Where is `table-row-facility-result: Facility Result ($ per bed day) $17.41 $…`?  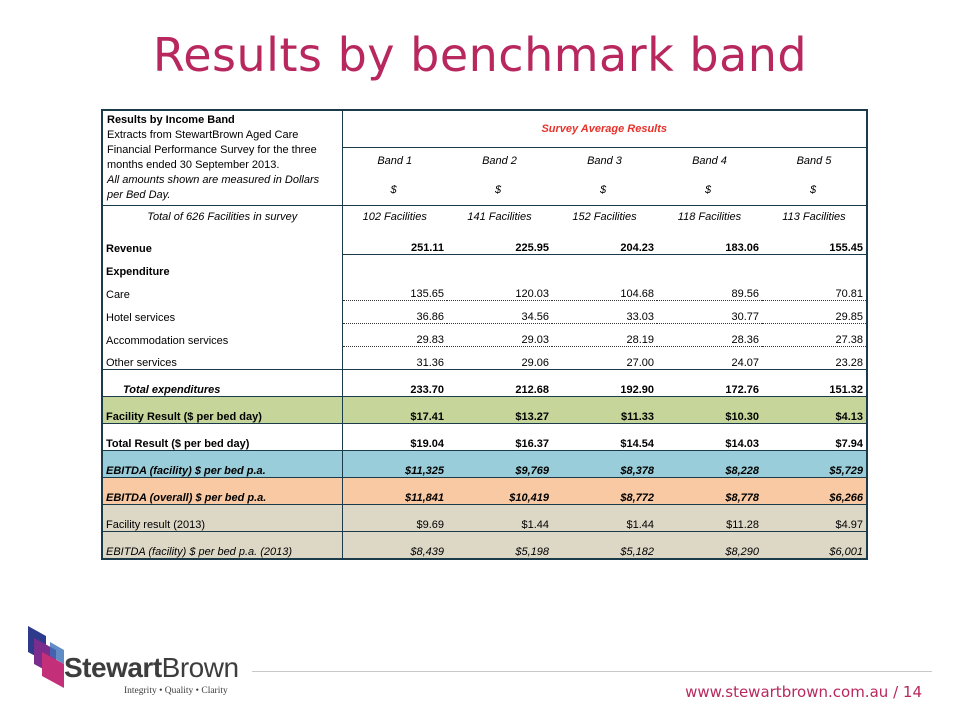
table-row-facility-result: Facility Result ($ per bed day) $17.41 $… is located at coordinates (484, 410).